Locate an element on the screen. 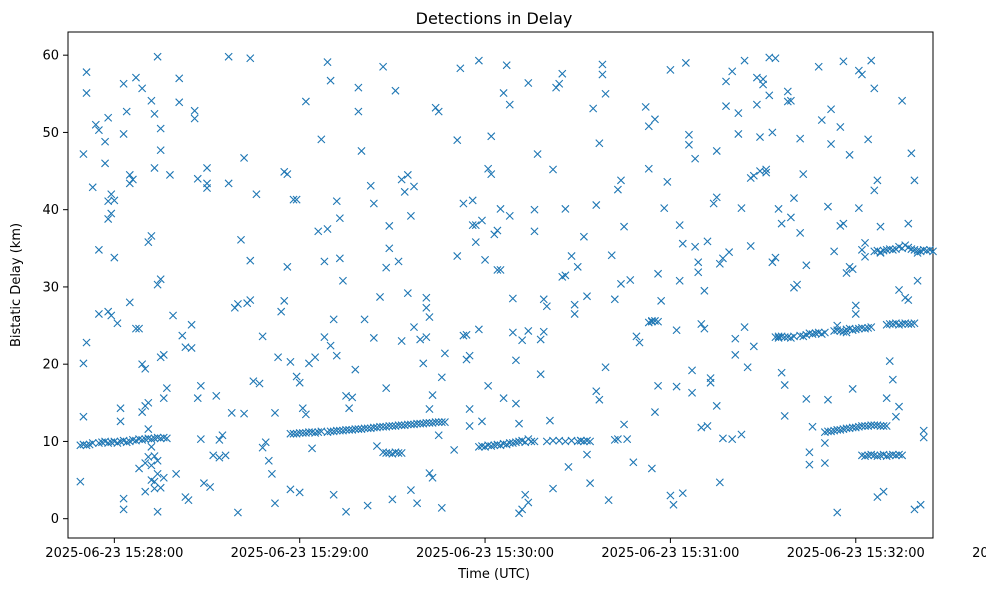  y-axis: 0 10 20 30 40 50 60 is located at coordinates (55, 288).